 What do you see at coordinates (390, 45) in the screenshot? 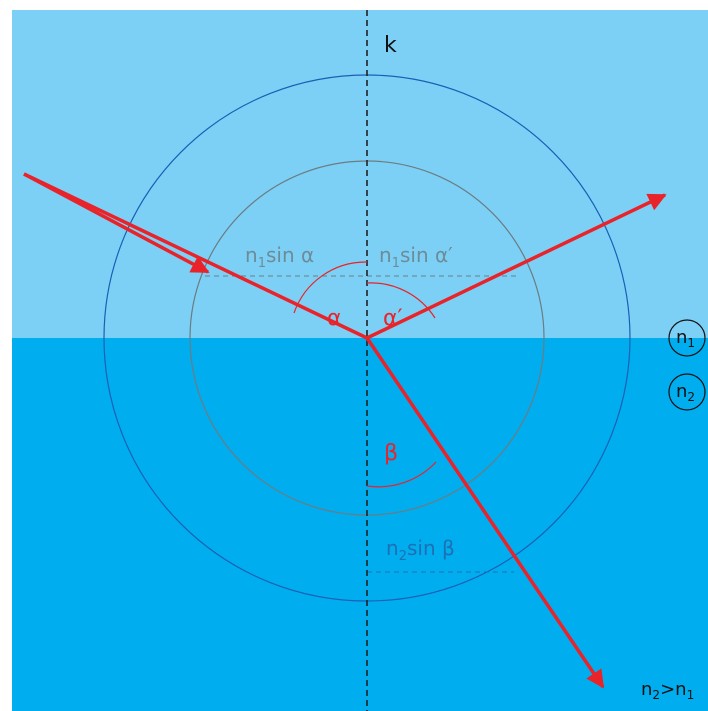
I see `normal-label: k` at bounding box center [390, 45].